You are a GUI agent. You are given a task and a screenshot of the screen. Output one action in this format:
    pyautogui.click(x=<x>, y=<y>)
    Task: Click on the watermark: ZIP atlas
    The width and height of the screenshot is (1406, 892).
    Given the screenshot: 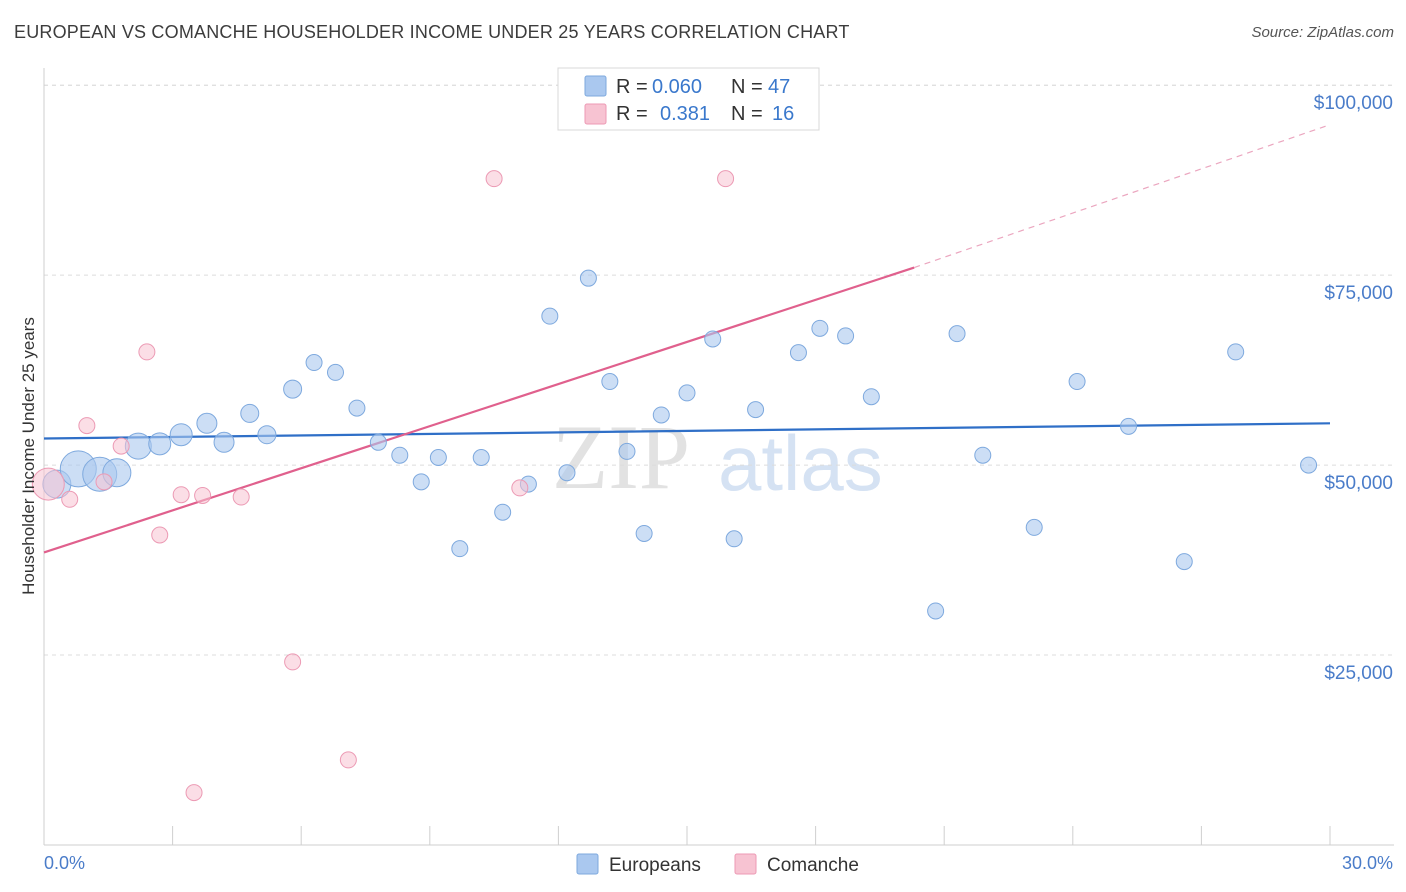 What is the action you would take?
    pyautogui.click(x=717, y=457)
    